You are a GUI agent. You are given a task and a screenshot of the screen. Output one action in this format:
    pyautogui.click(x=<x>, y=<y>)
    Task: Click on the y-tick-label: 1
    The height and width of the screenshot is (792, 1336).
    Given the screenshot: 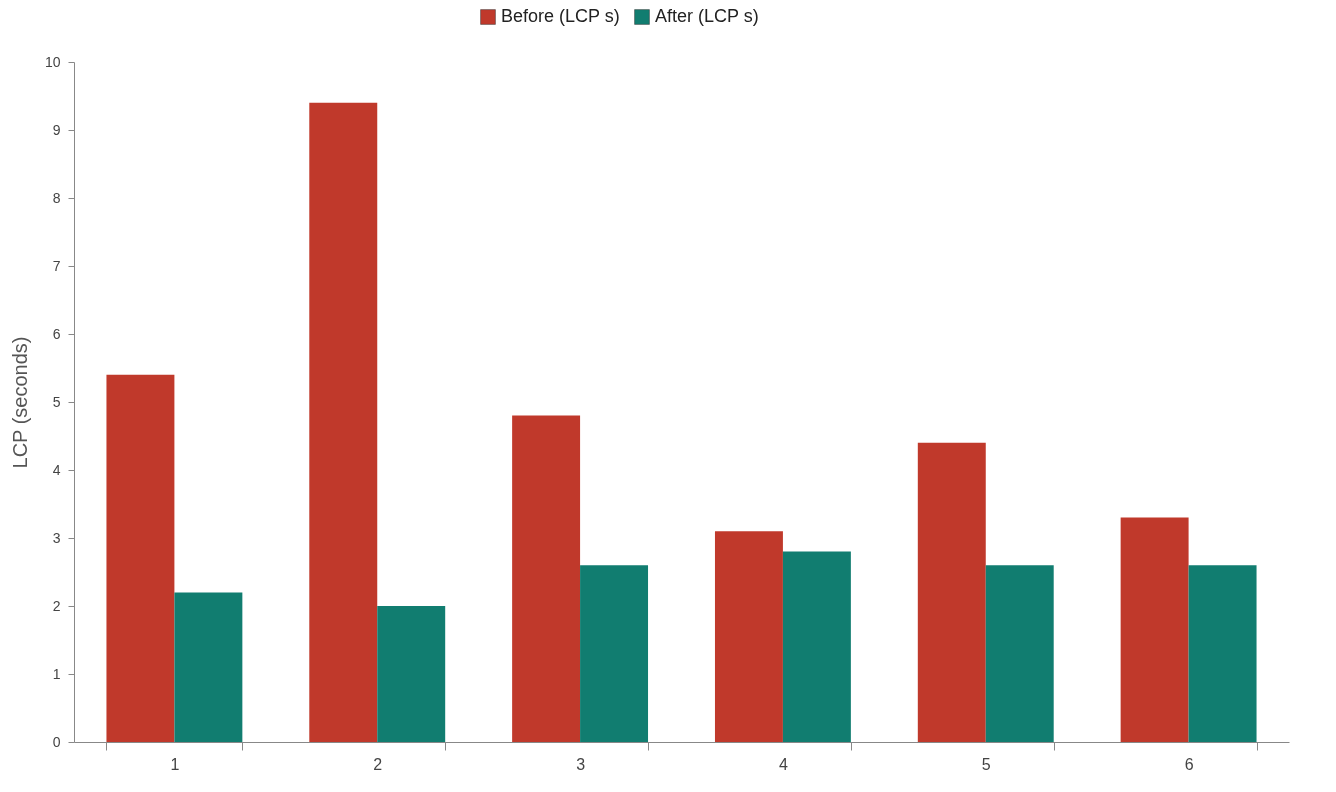 What is the action you would take?
    pyautogui.click(x=56, y=673)
    